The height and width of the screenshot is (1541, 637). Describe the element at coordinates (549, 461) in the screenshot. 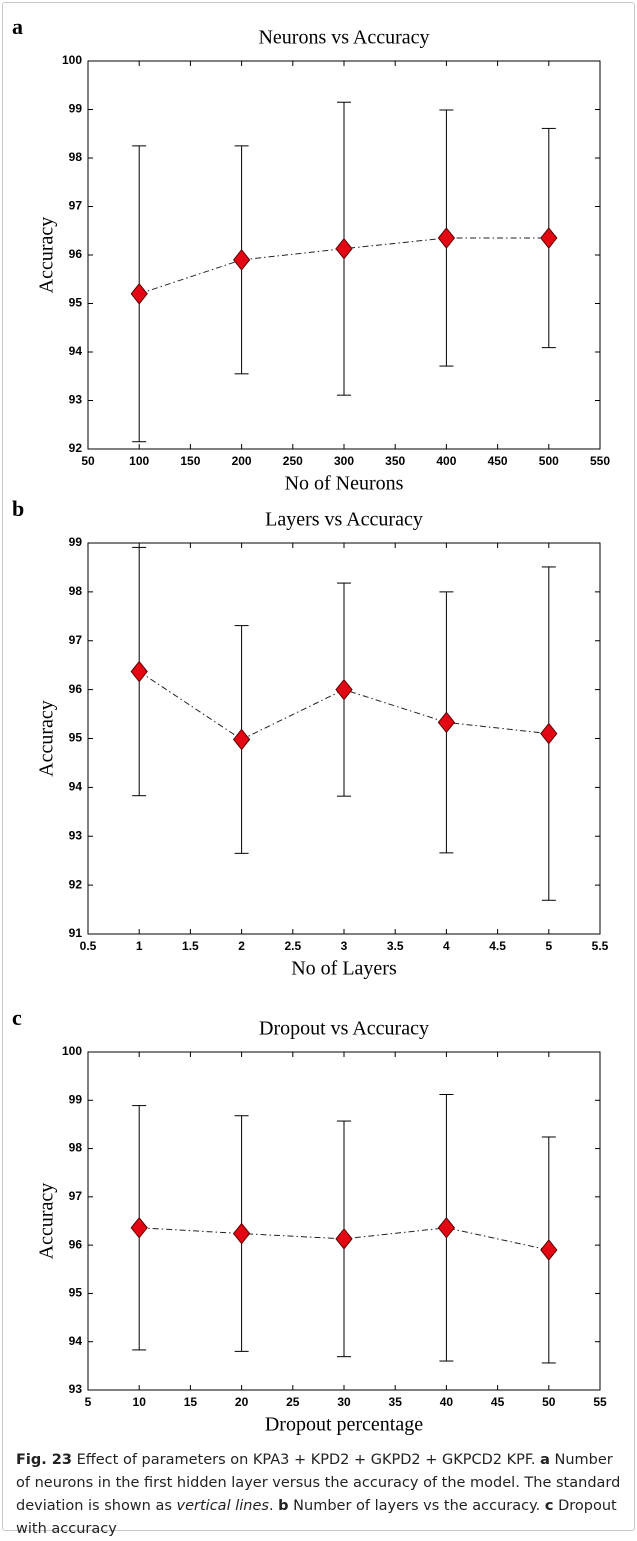

I see `x-tick-label: 500` at that location.